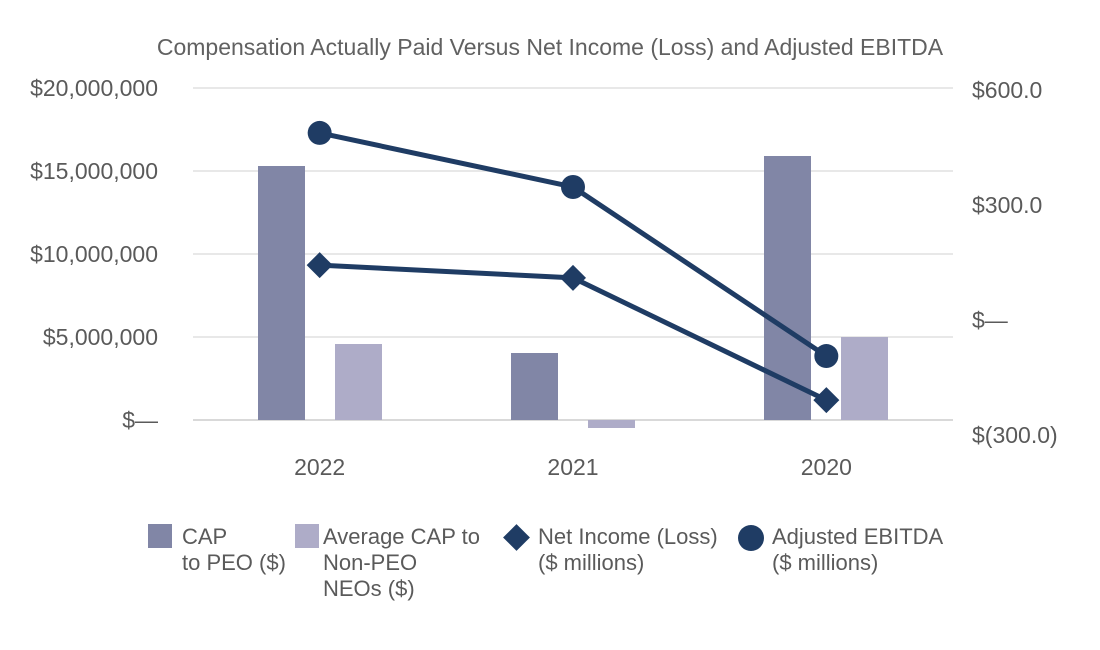  What do you see at coordinates (140, 420) in the screenshot?
I see `left-axis-tick-label: $—` at bounding box center [140, 420].